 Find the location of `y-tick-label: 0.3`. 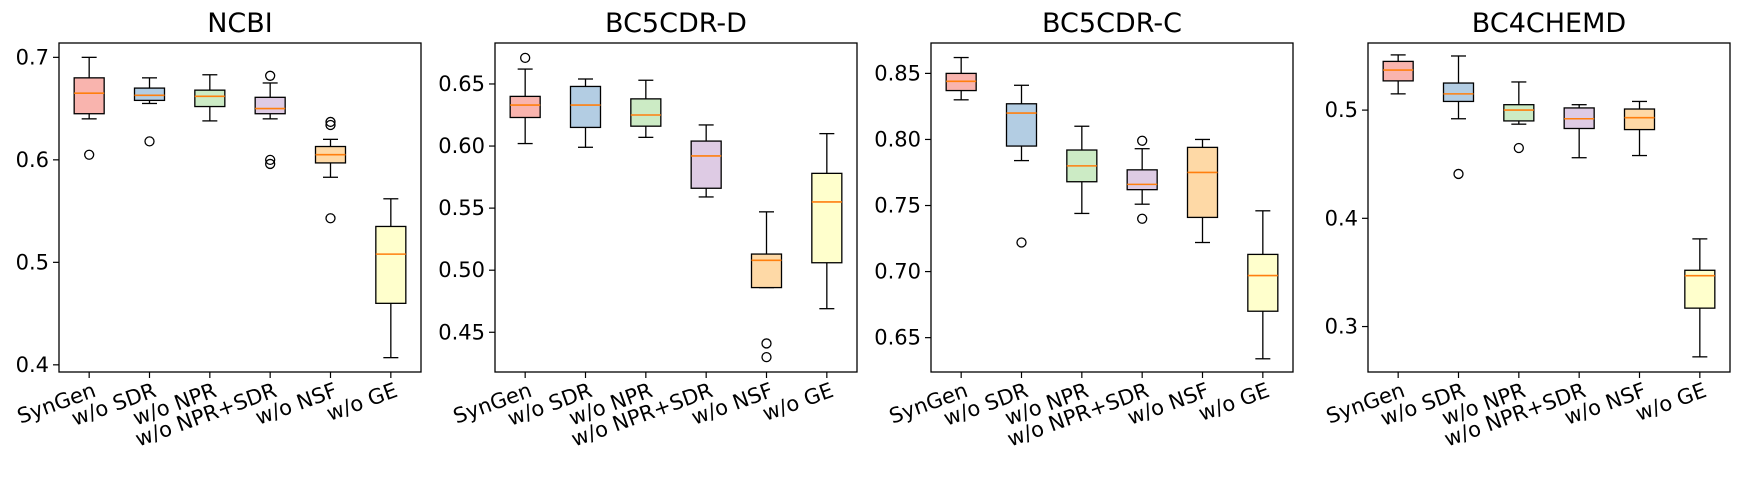

y-tick-label: 0.3 is located at coordinates (1341, 327).